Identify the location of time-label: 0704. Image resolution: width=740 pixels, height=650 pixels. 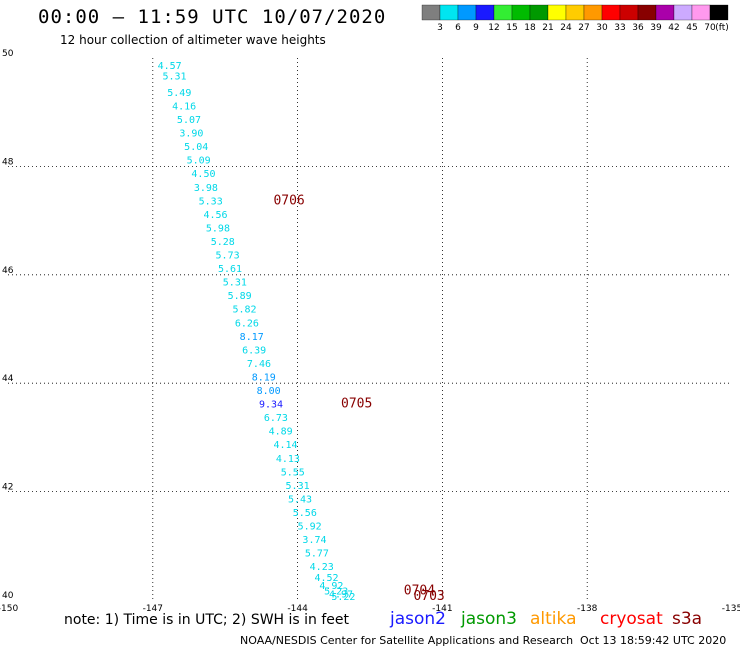
(419, 591).